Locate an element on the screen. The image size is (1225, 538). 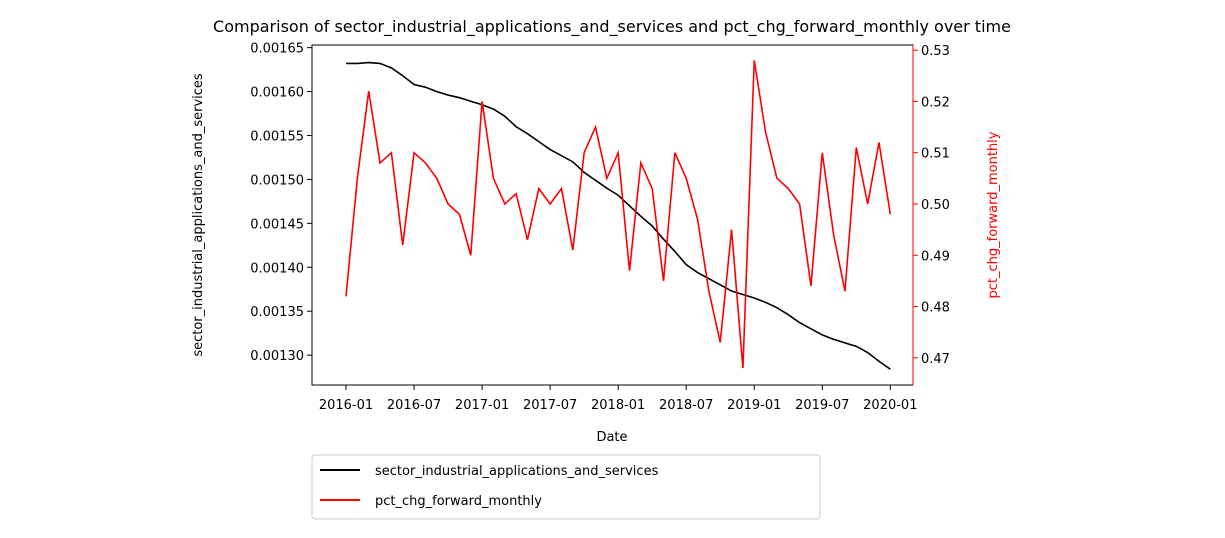
legend is located at coordinates (566, 487).